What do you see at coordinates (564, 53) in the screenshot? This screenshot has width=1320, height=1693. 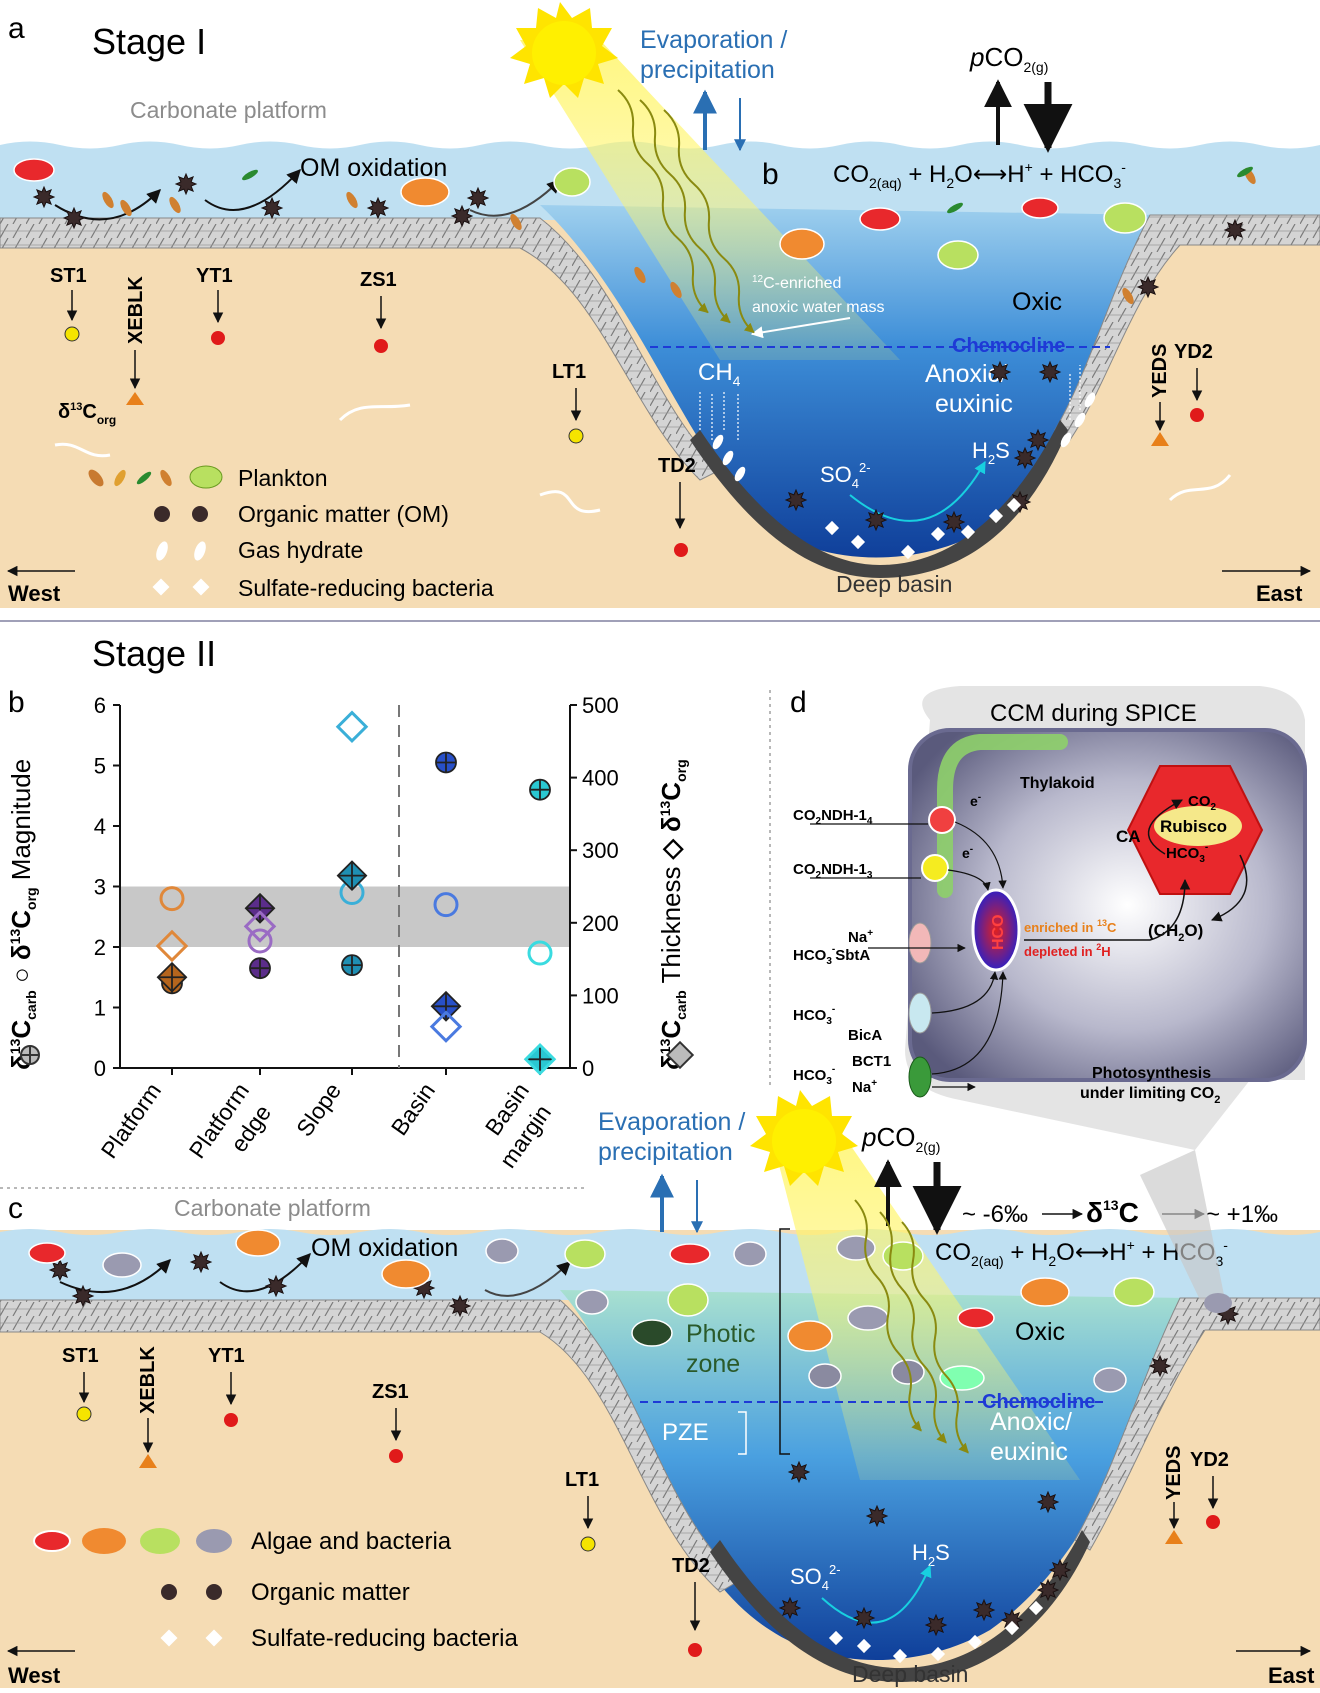 I see `sun-core` at bounding box center [564, 53].